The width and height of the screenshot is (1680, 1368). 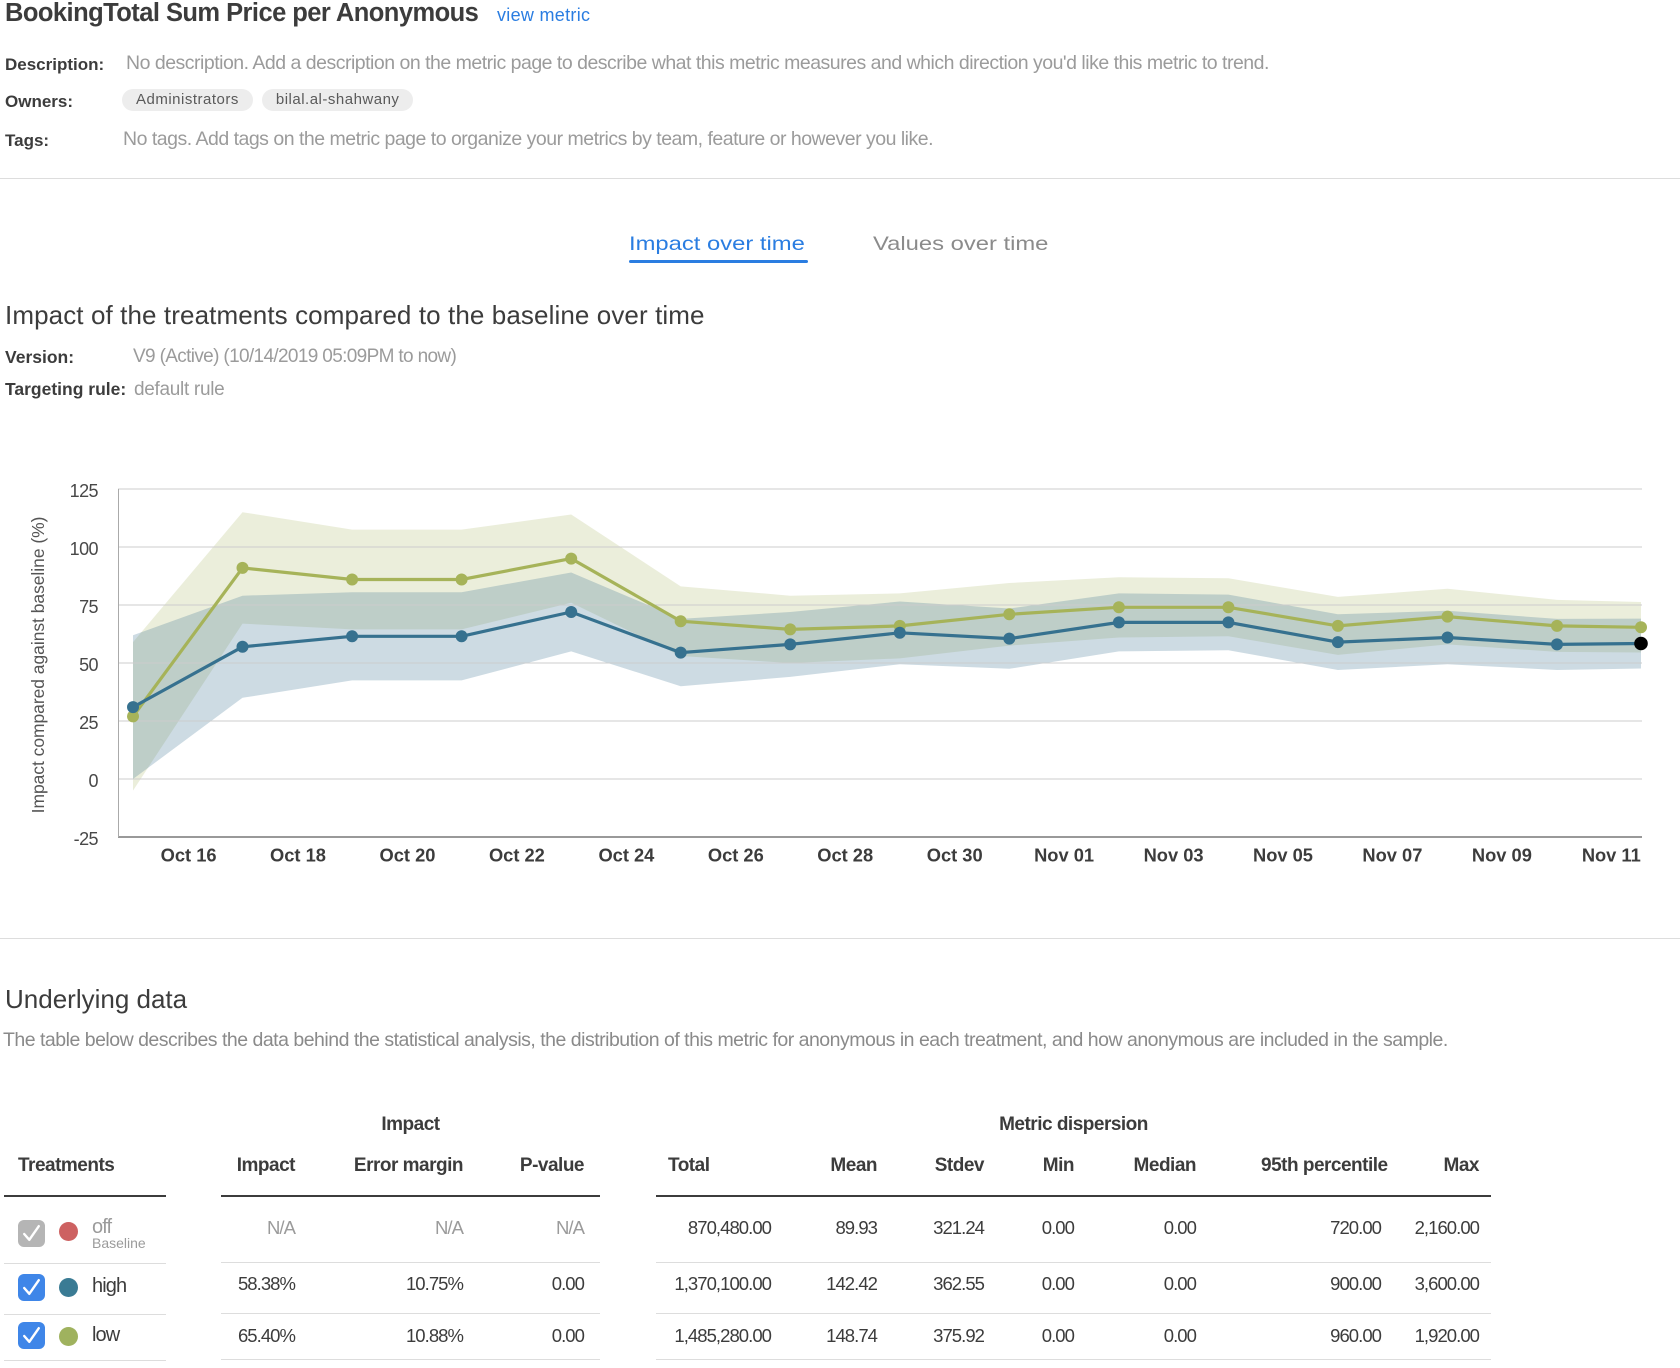 What do you see at coordinates (1392, 855) in the screenshot?
I see `svg-text: Nov 07` at bounding box center [1392, 855].